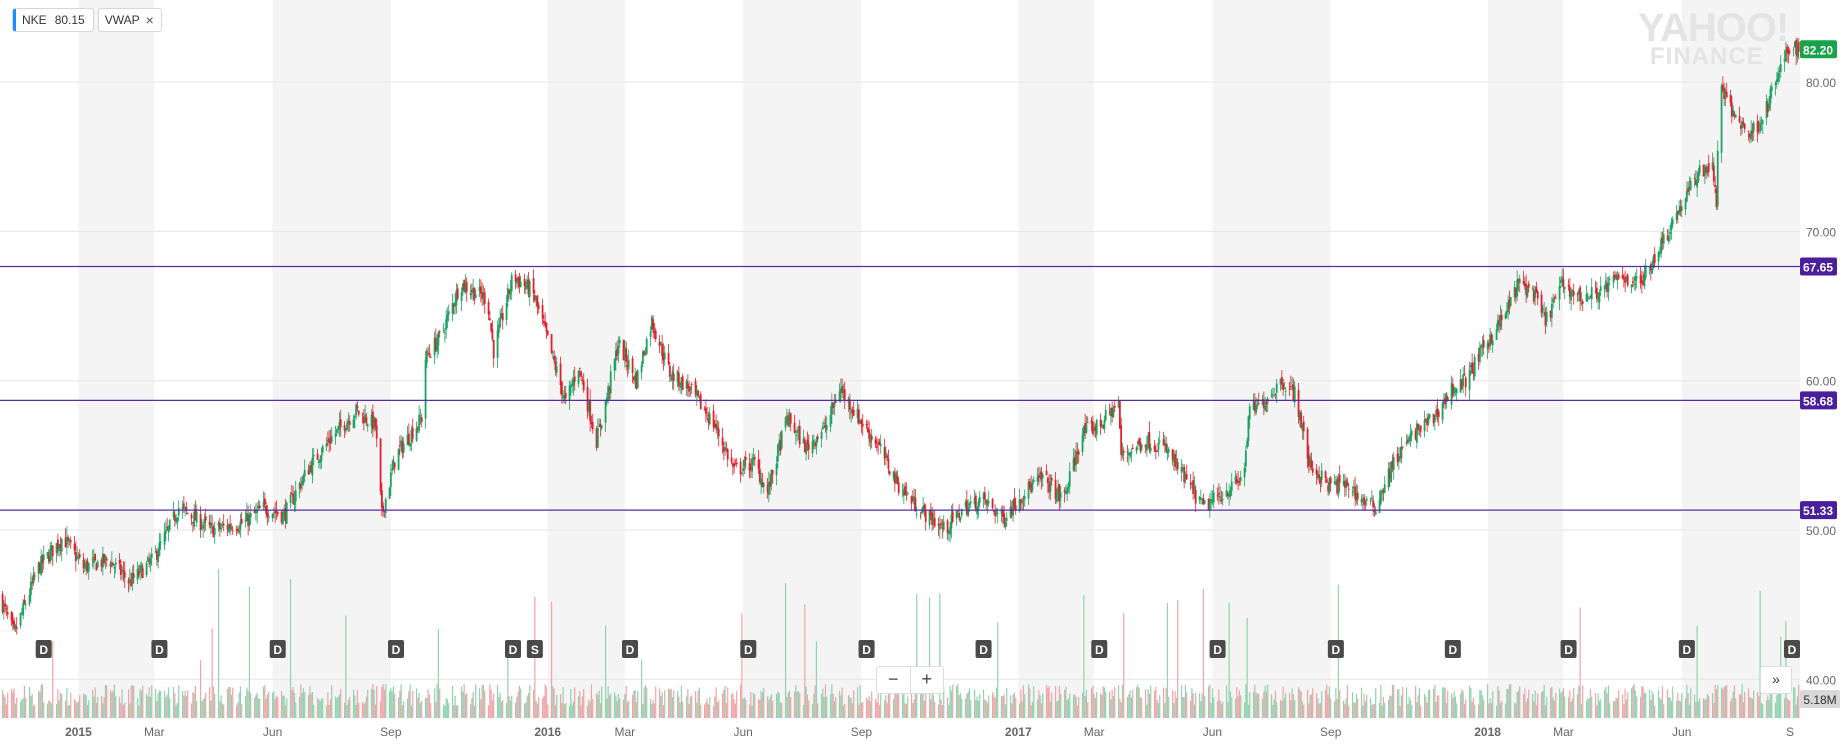 The image size is (1844, 747). Describe the element at coordinates (78, 732) in the screenshot. I see `x-tick-label: 2015` at that location.